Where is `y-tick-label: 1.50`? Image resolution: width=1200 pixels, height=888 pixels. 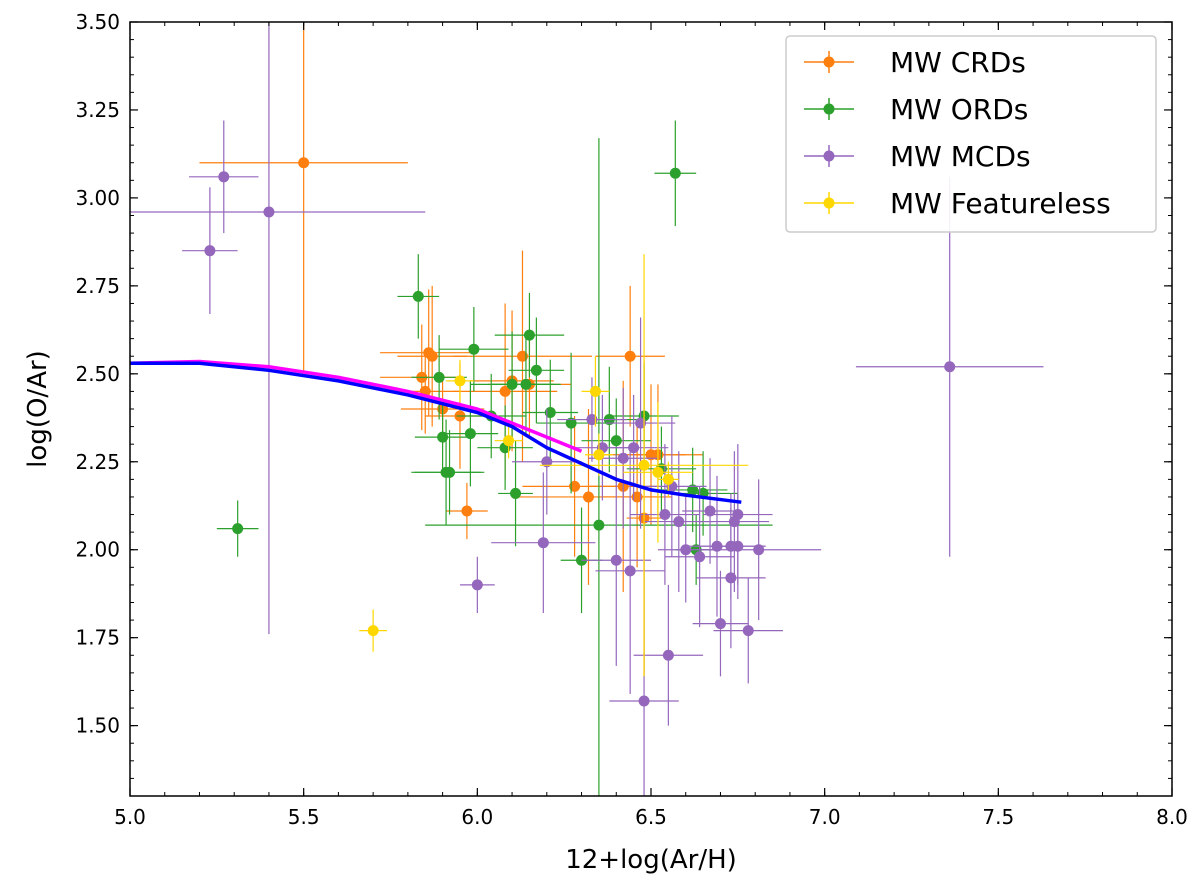
y-tick-label: 1.50 is located at coordinates (97, 726).